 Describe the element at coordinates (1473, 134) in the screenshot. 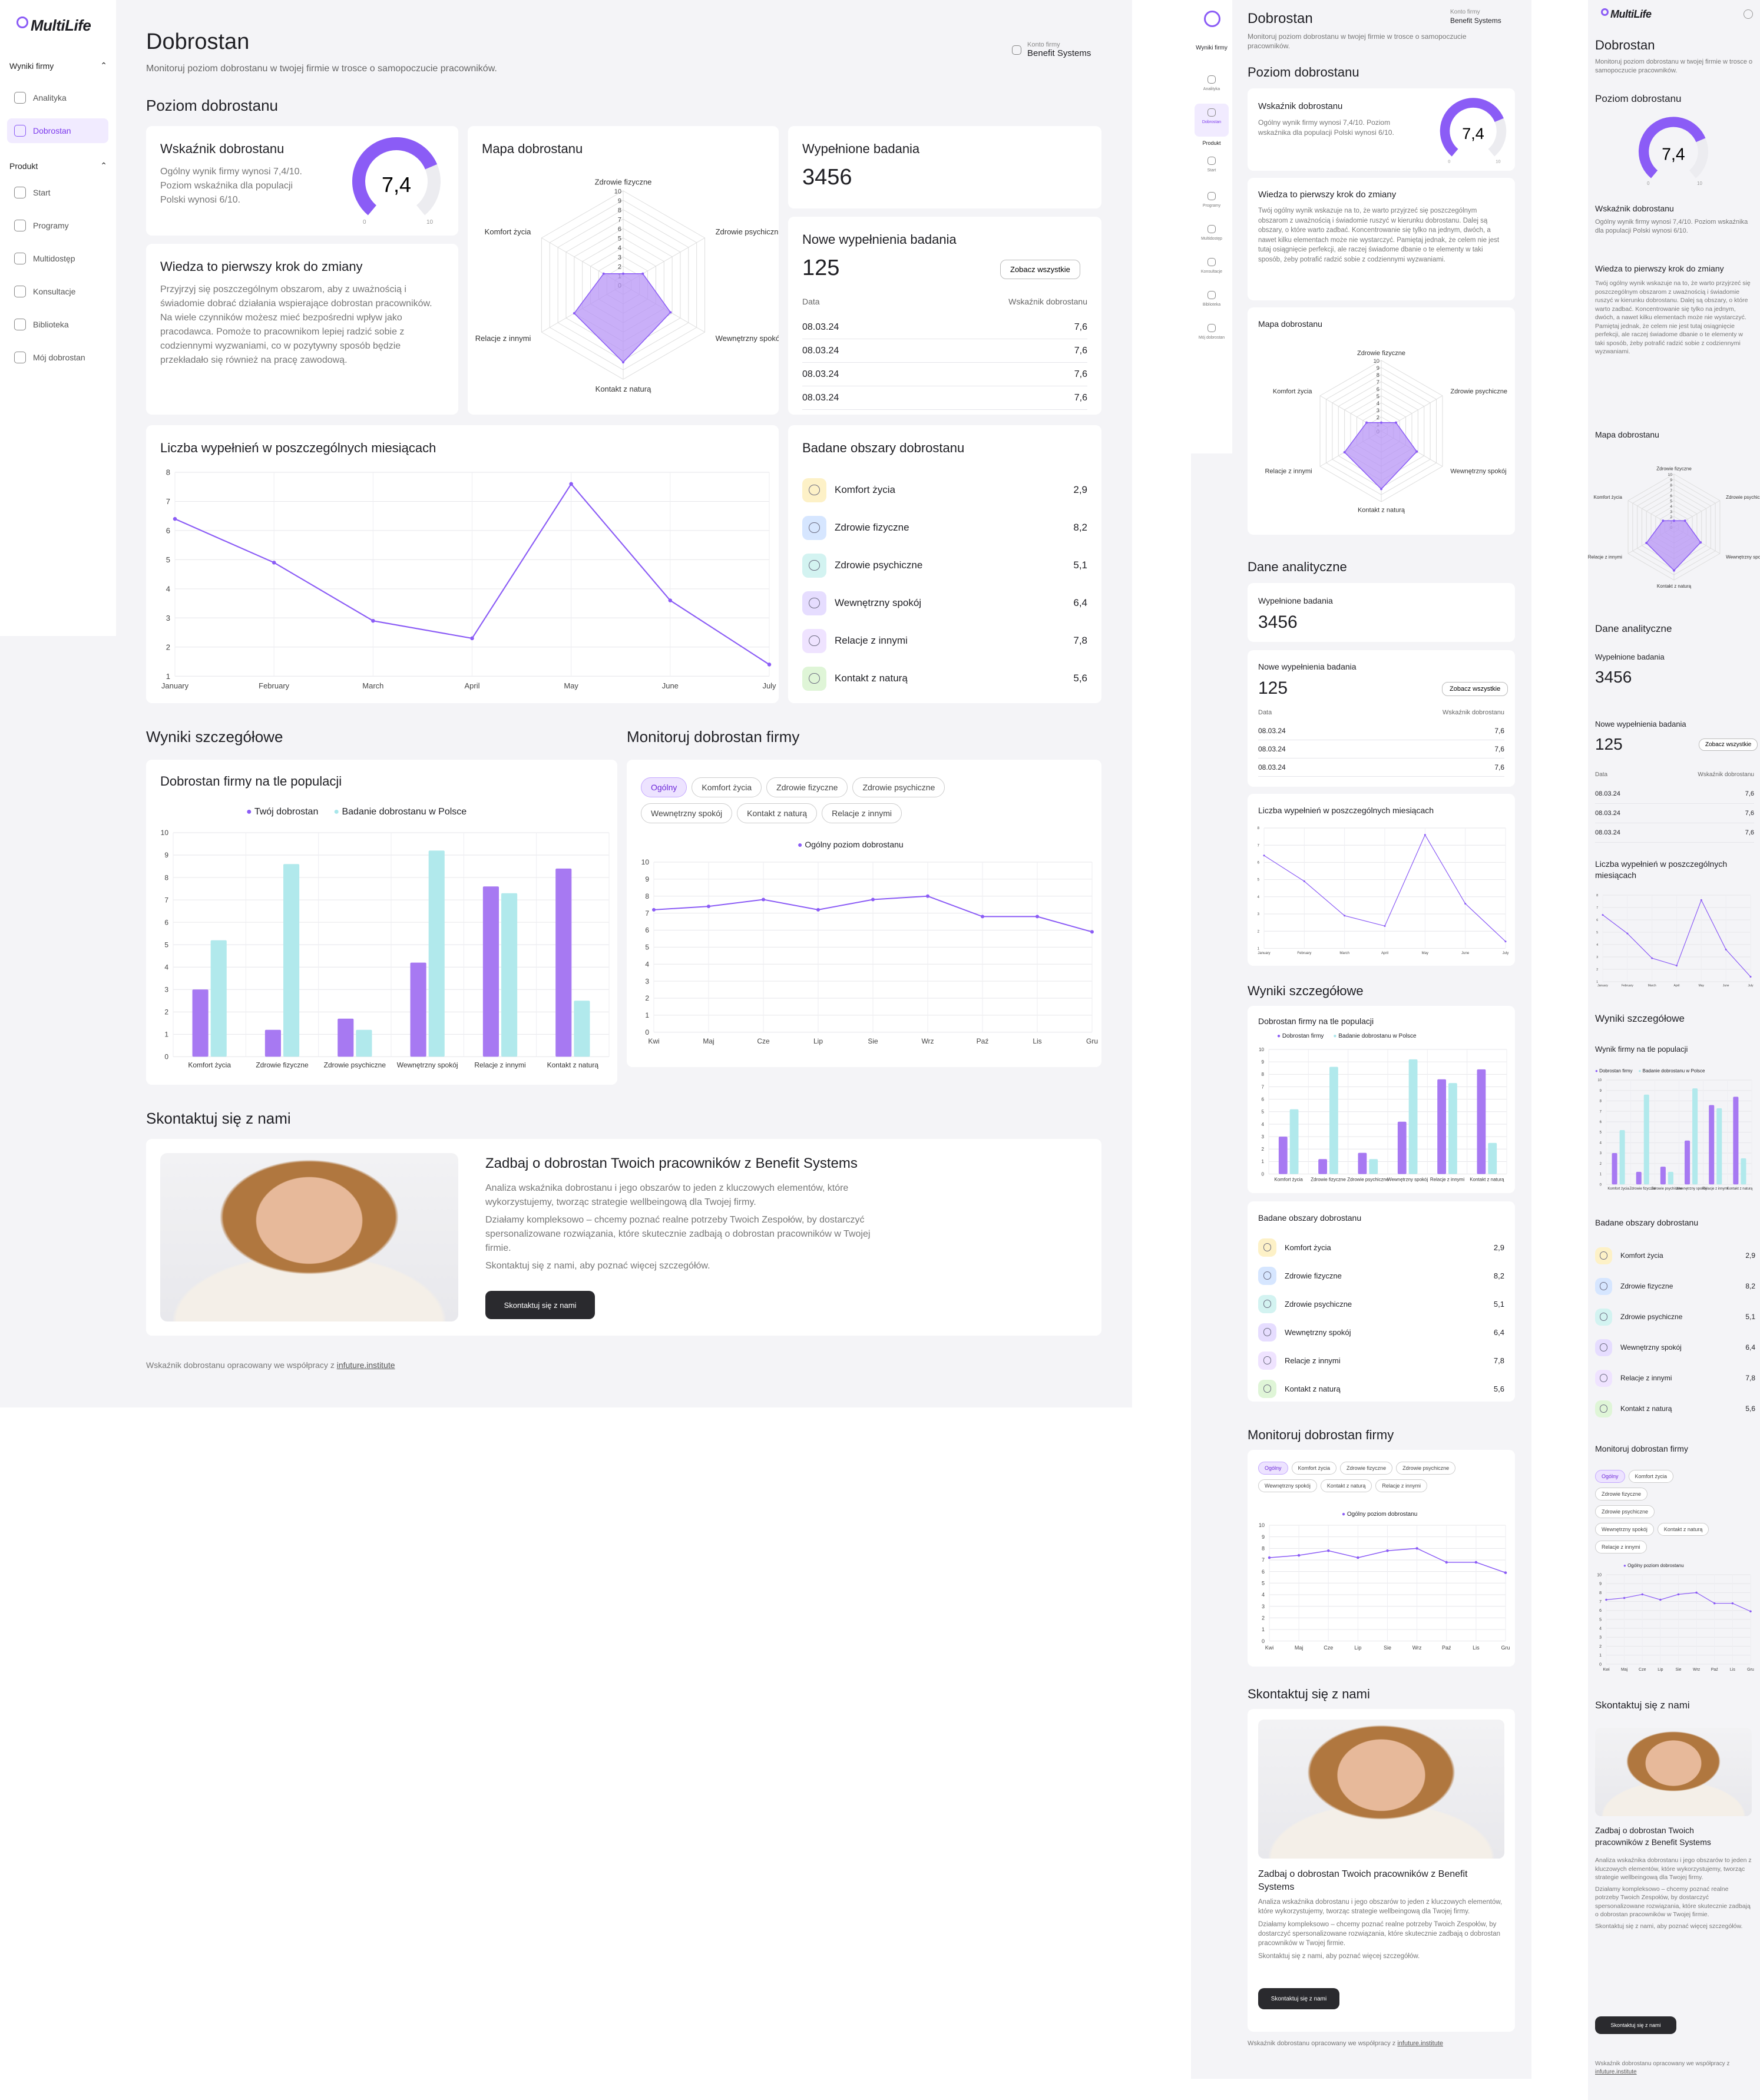

I see `svg-text: 7,4` at that location.